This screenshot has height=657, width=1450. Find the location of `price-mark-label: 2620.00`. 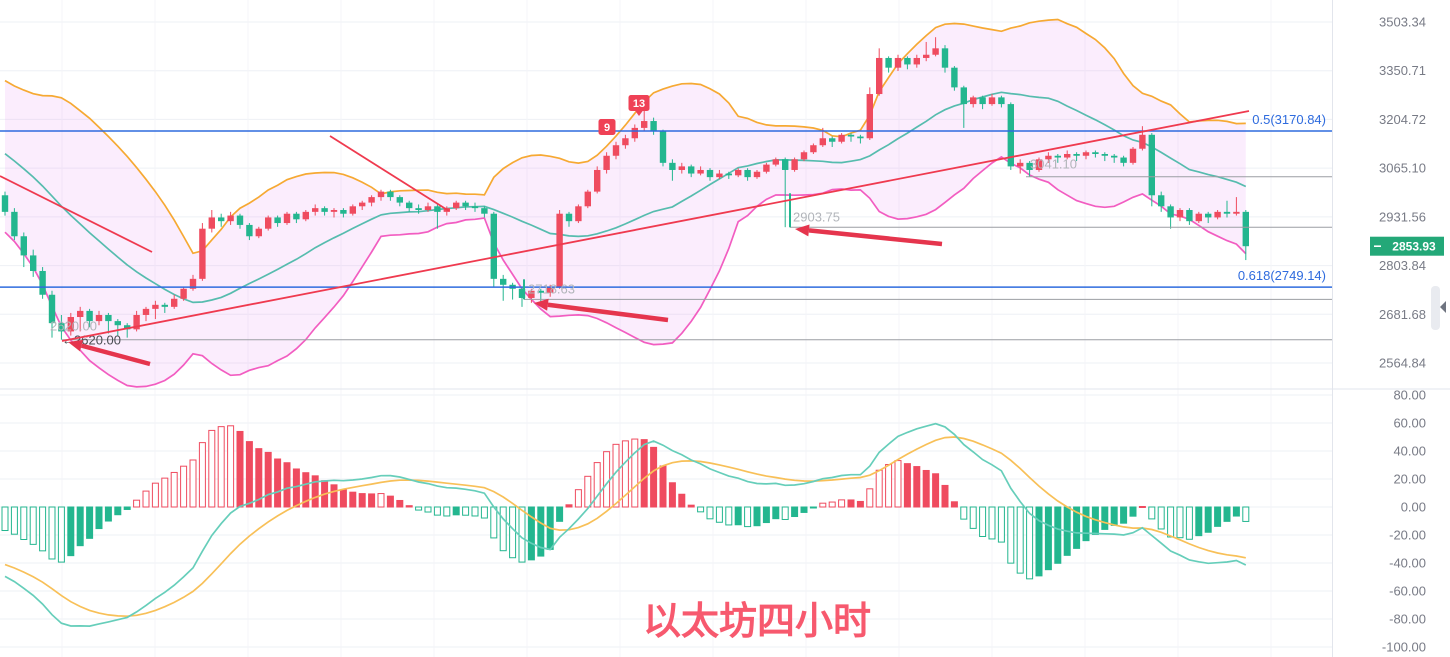

price-mark-label: 2620.00 is located at coordinates (73, 326).